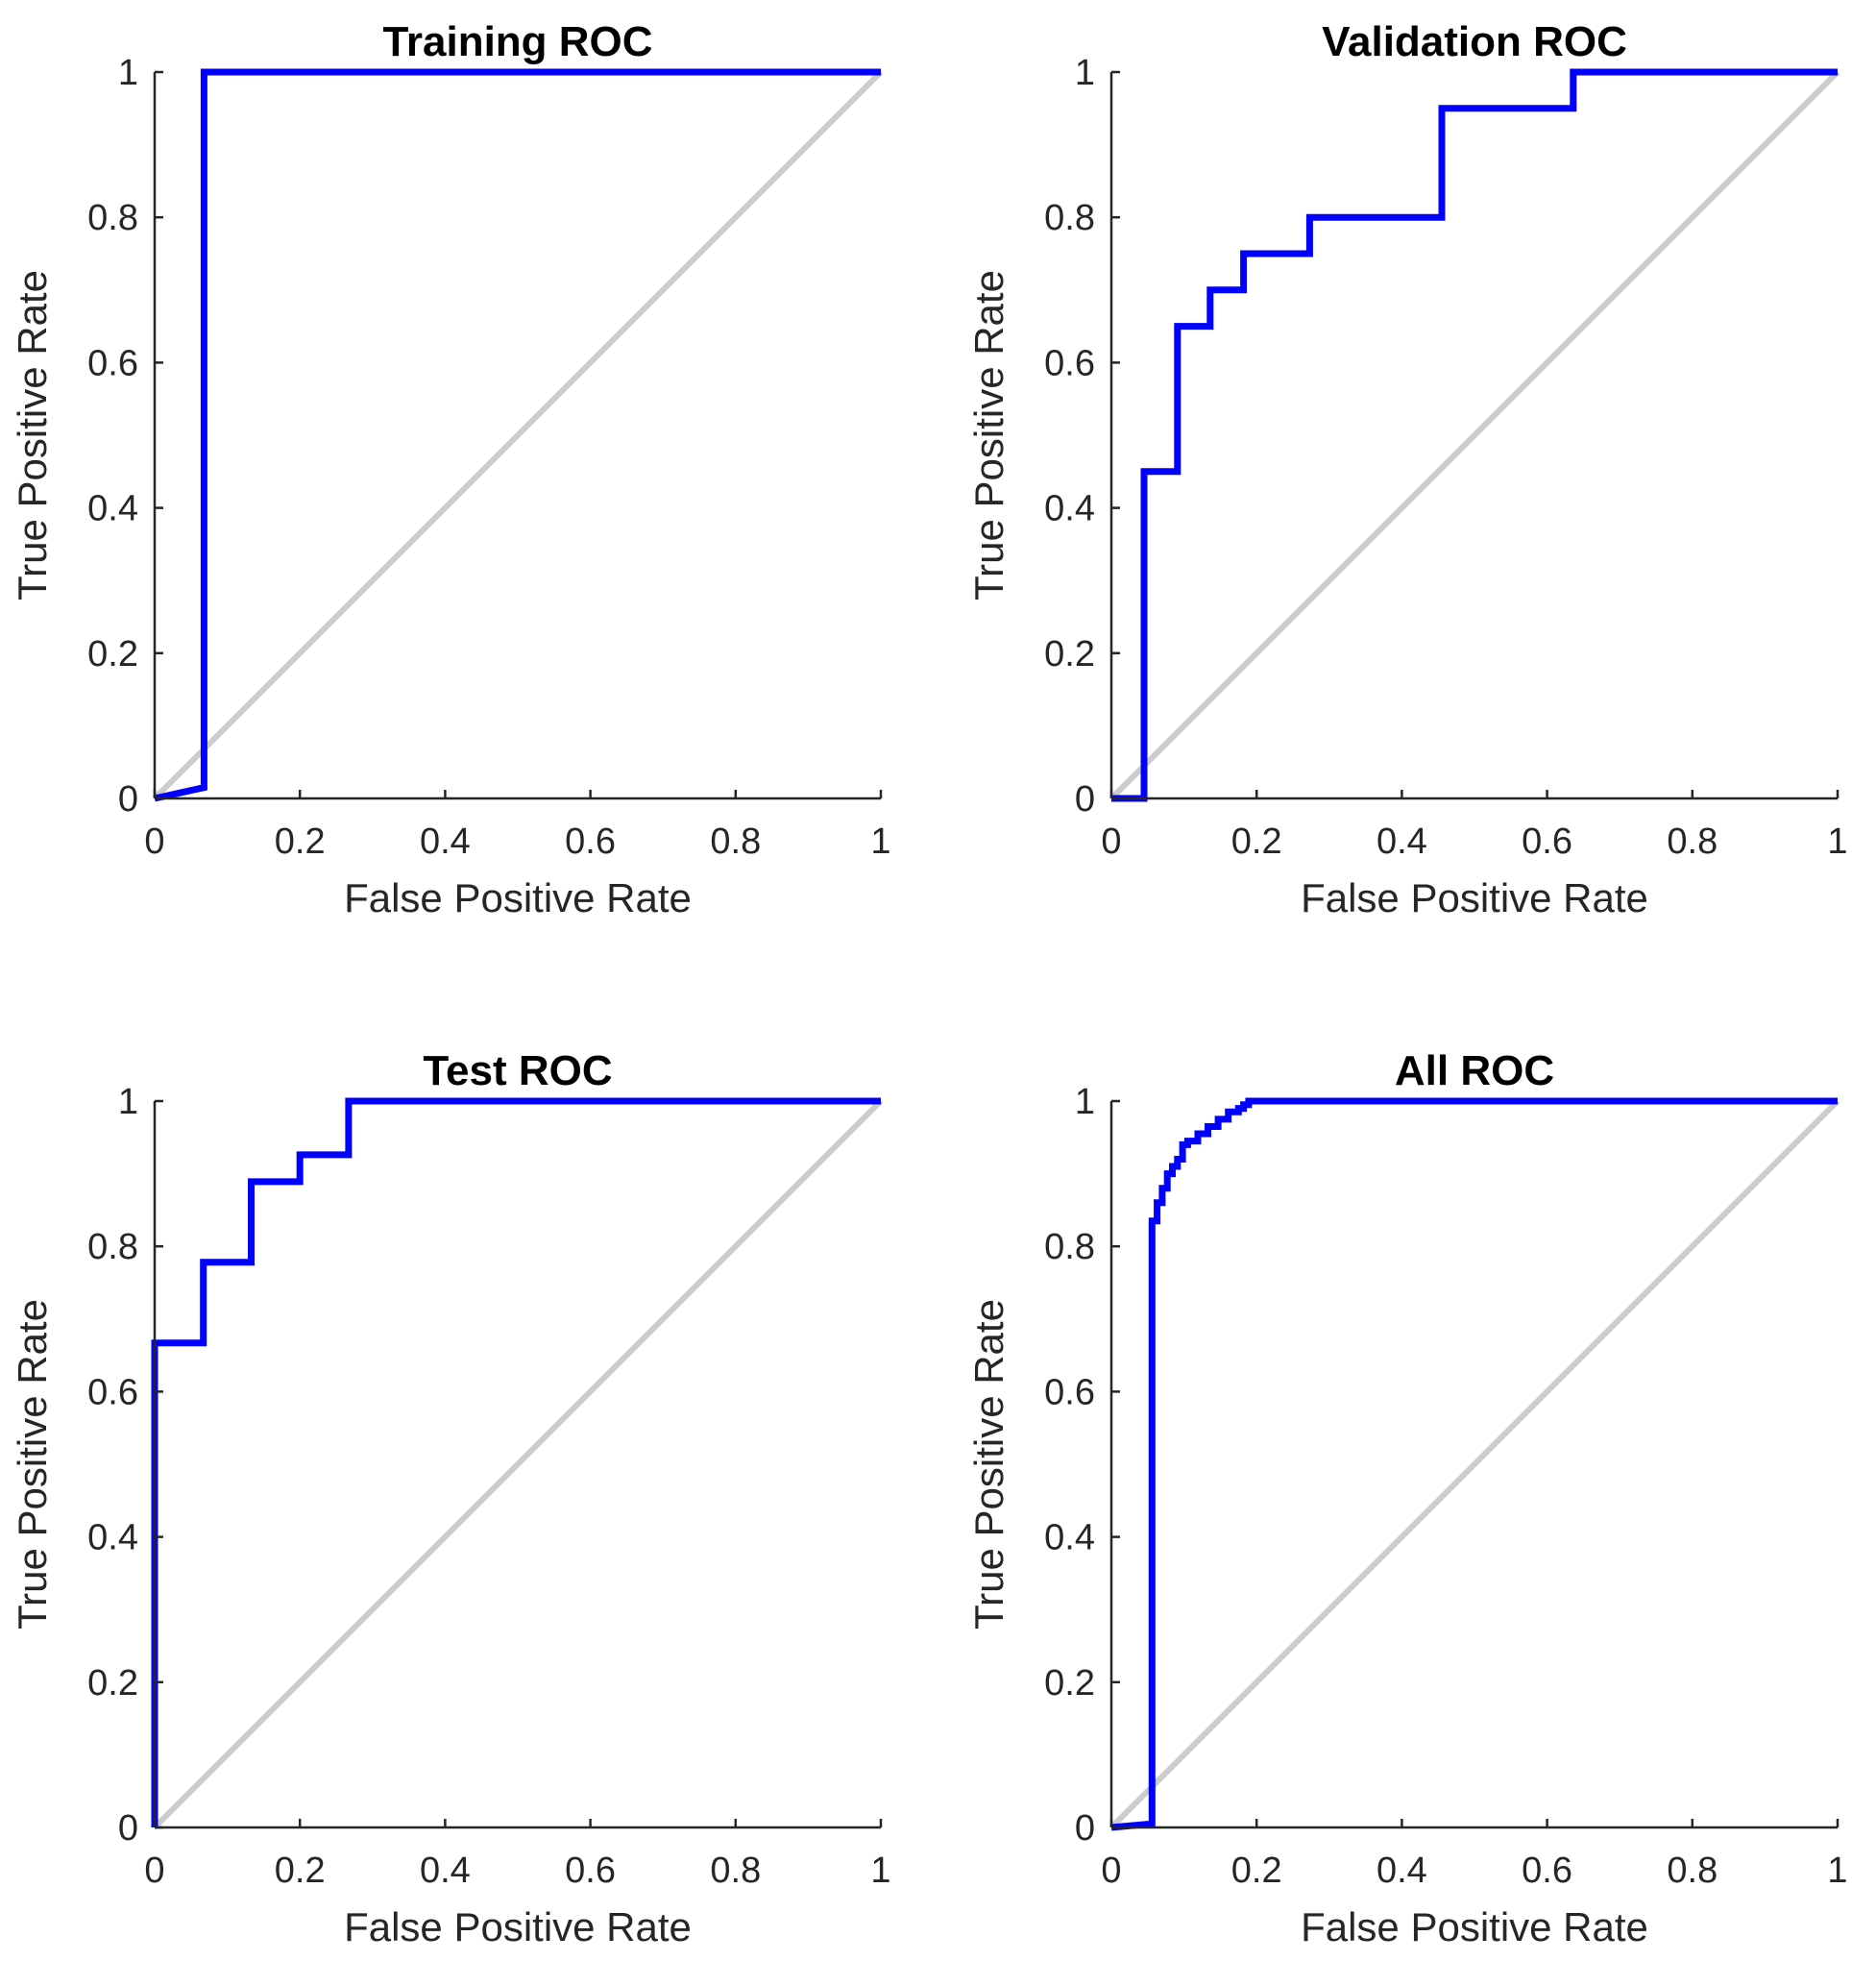  I want to click on chart-title: Validation ROC, so click(1474, 41).